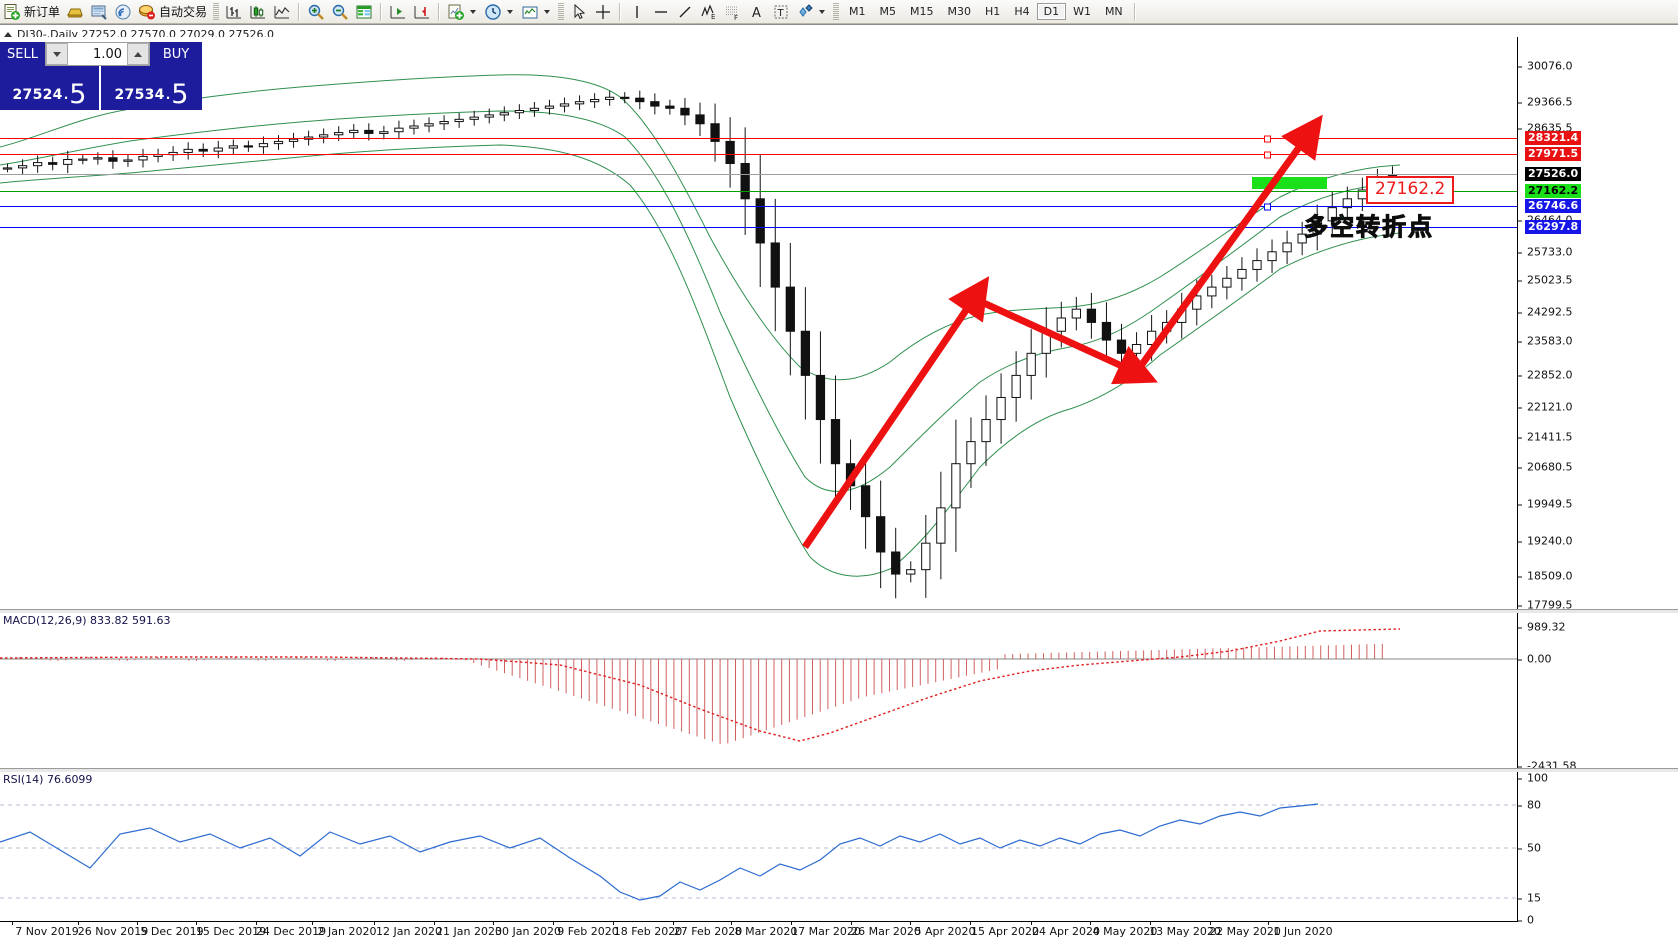 The image size is (1678, 944). Describe the element at coordinates (922, 11) in the screenshot. I see `timeframe-m15: M15` at that location.